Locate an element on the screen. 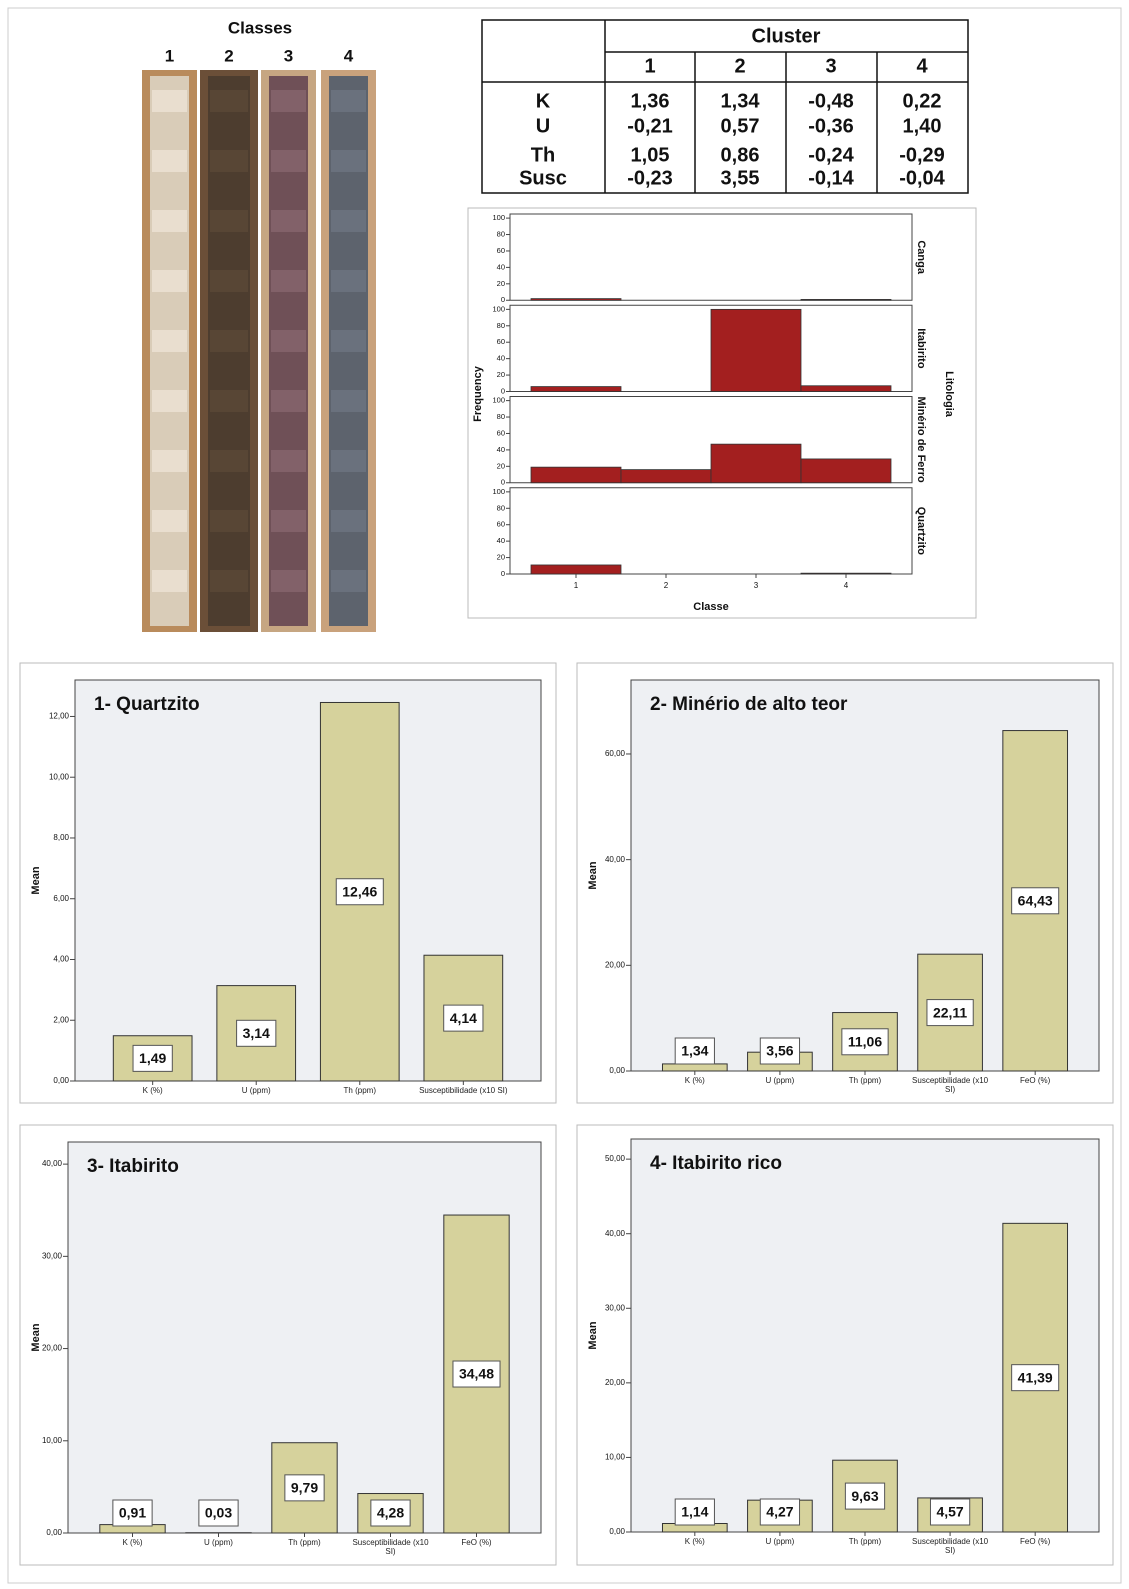 The height and width of the screenshot is (1589, 1129). value-label: 41,39 is located at coordinates (1035, 1377).